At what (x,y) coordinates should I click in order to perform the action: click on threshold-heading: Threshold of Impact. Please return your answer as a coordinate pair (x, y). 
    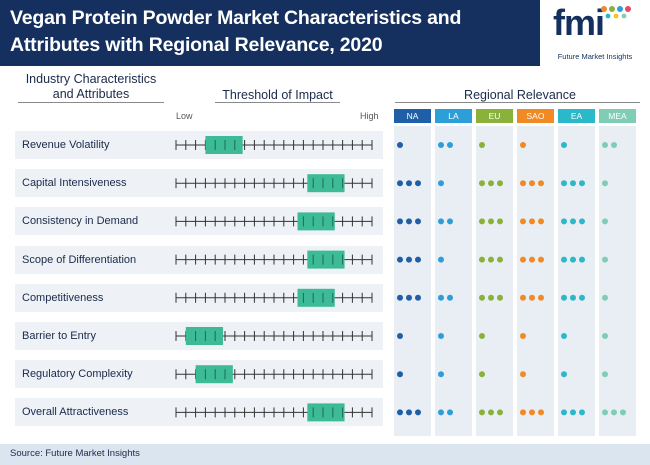
    Looking at the image, I should click on (277, 95).